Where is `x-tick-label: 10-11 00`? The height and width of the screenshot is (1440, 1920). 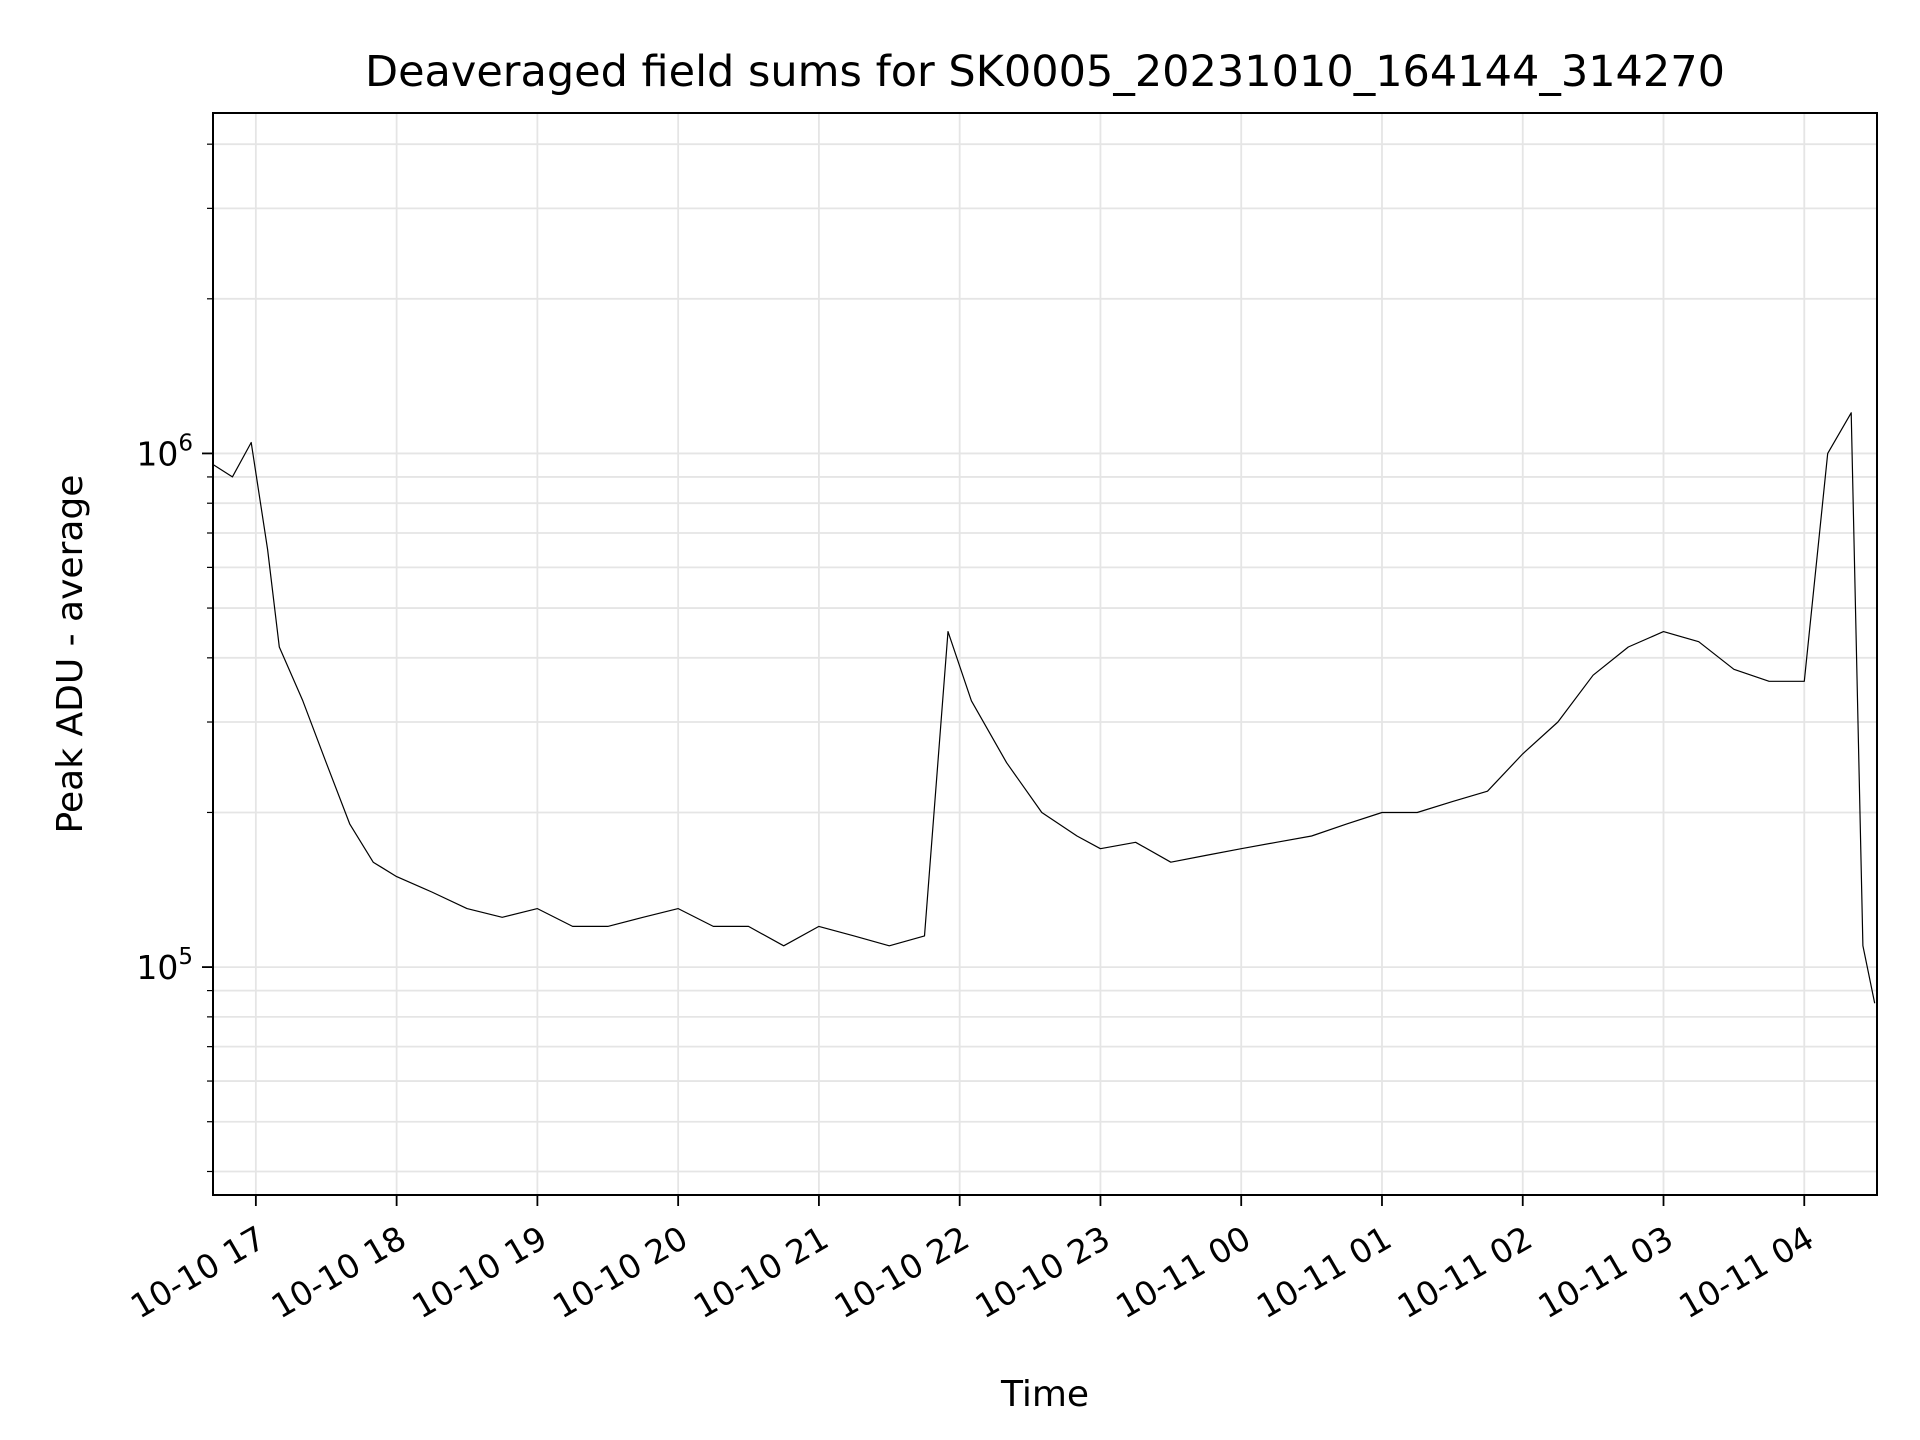
x-tick-label: 10-11 00 is located at coordinates (1183, 1272).